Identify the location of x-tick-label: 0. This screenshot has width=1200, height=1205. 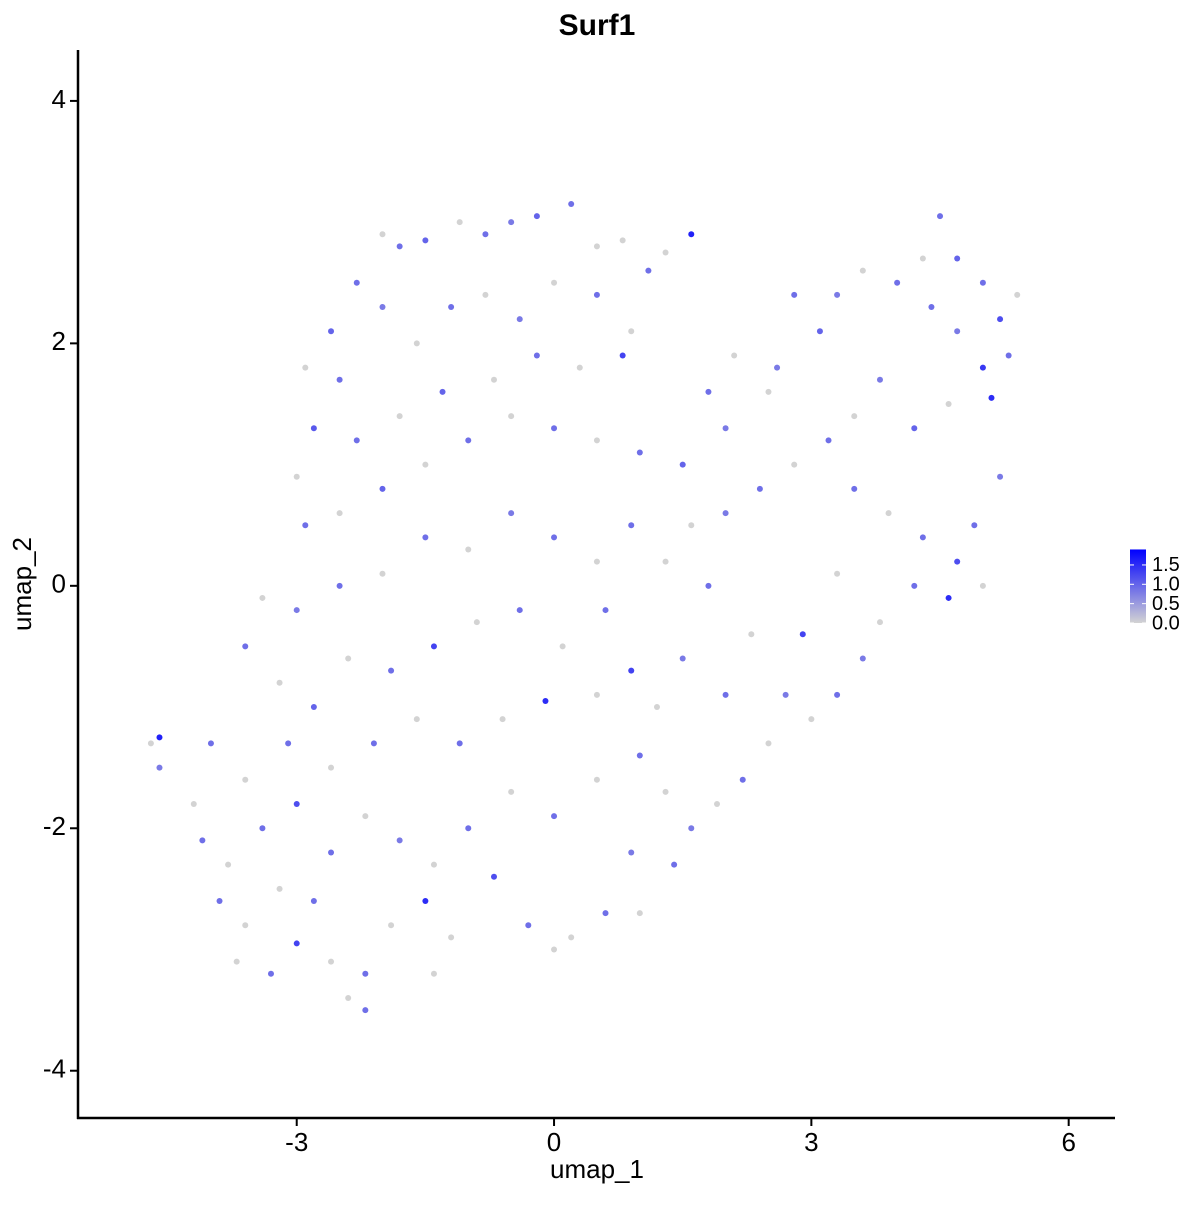
(554, 1142).